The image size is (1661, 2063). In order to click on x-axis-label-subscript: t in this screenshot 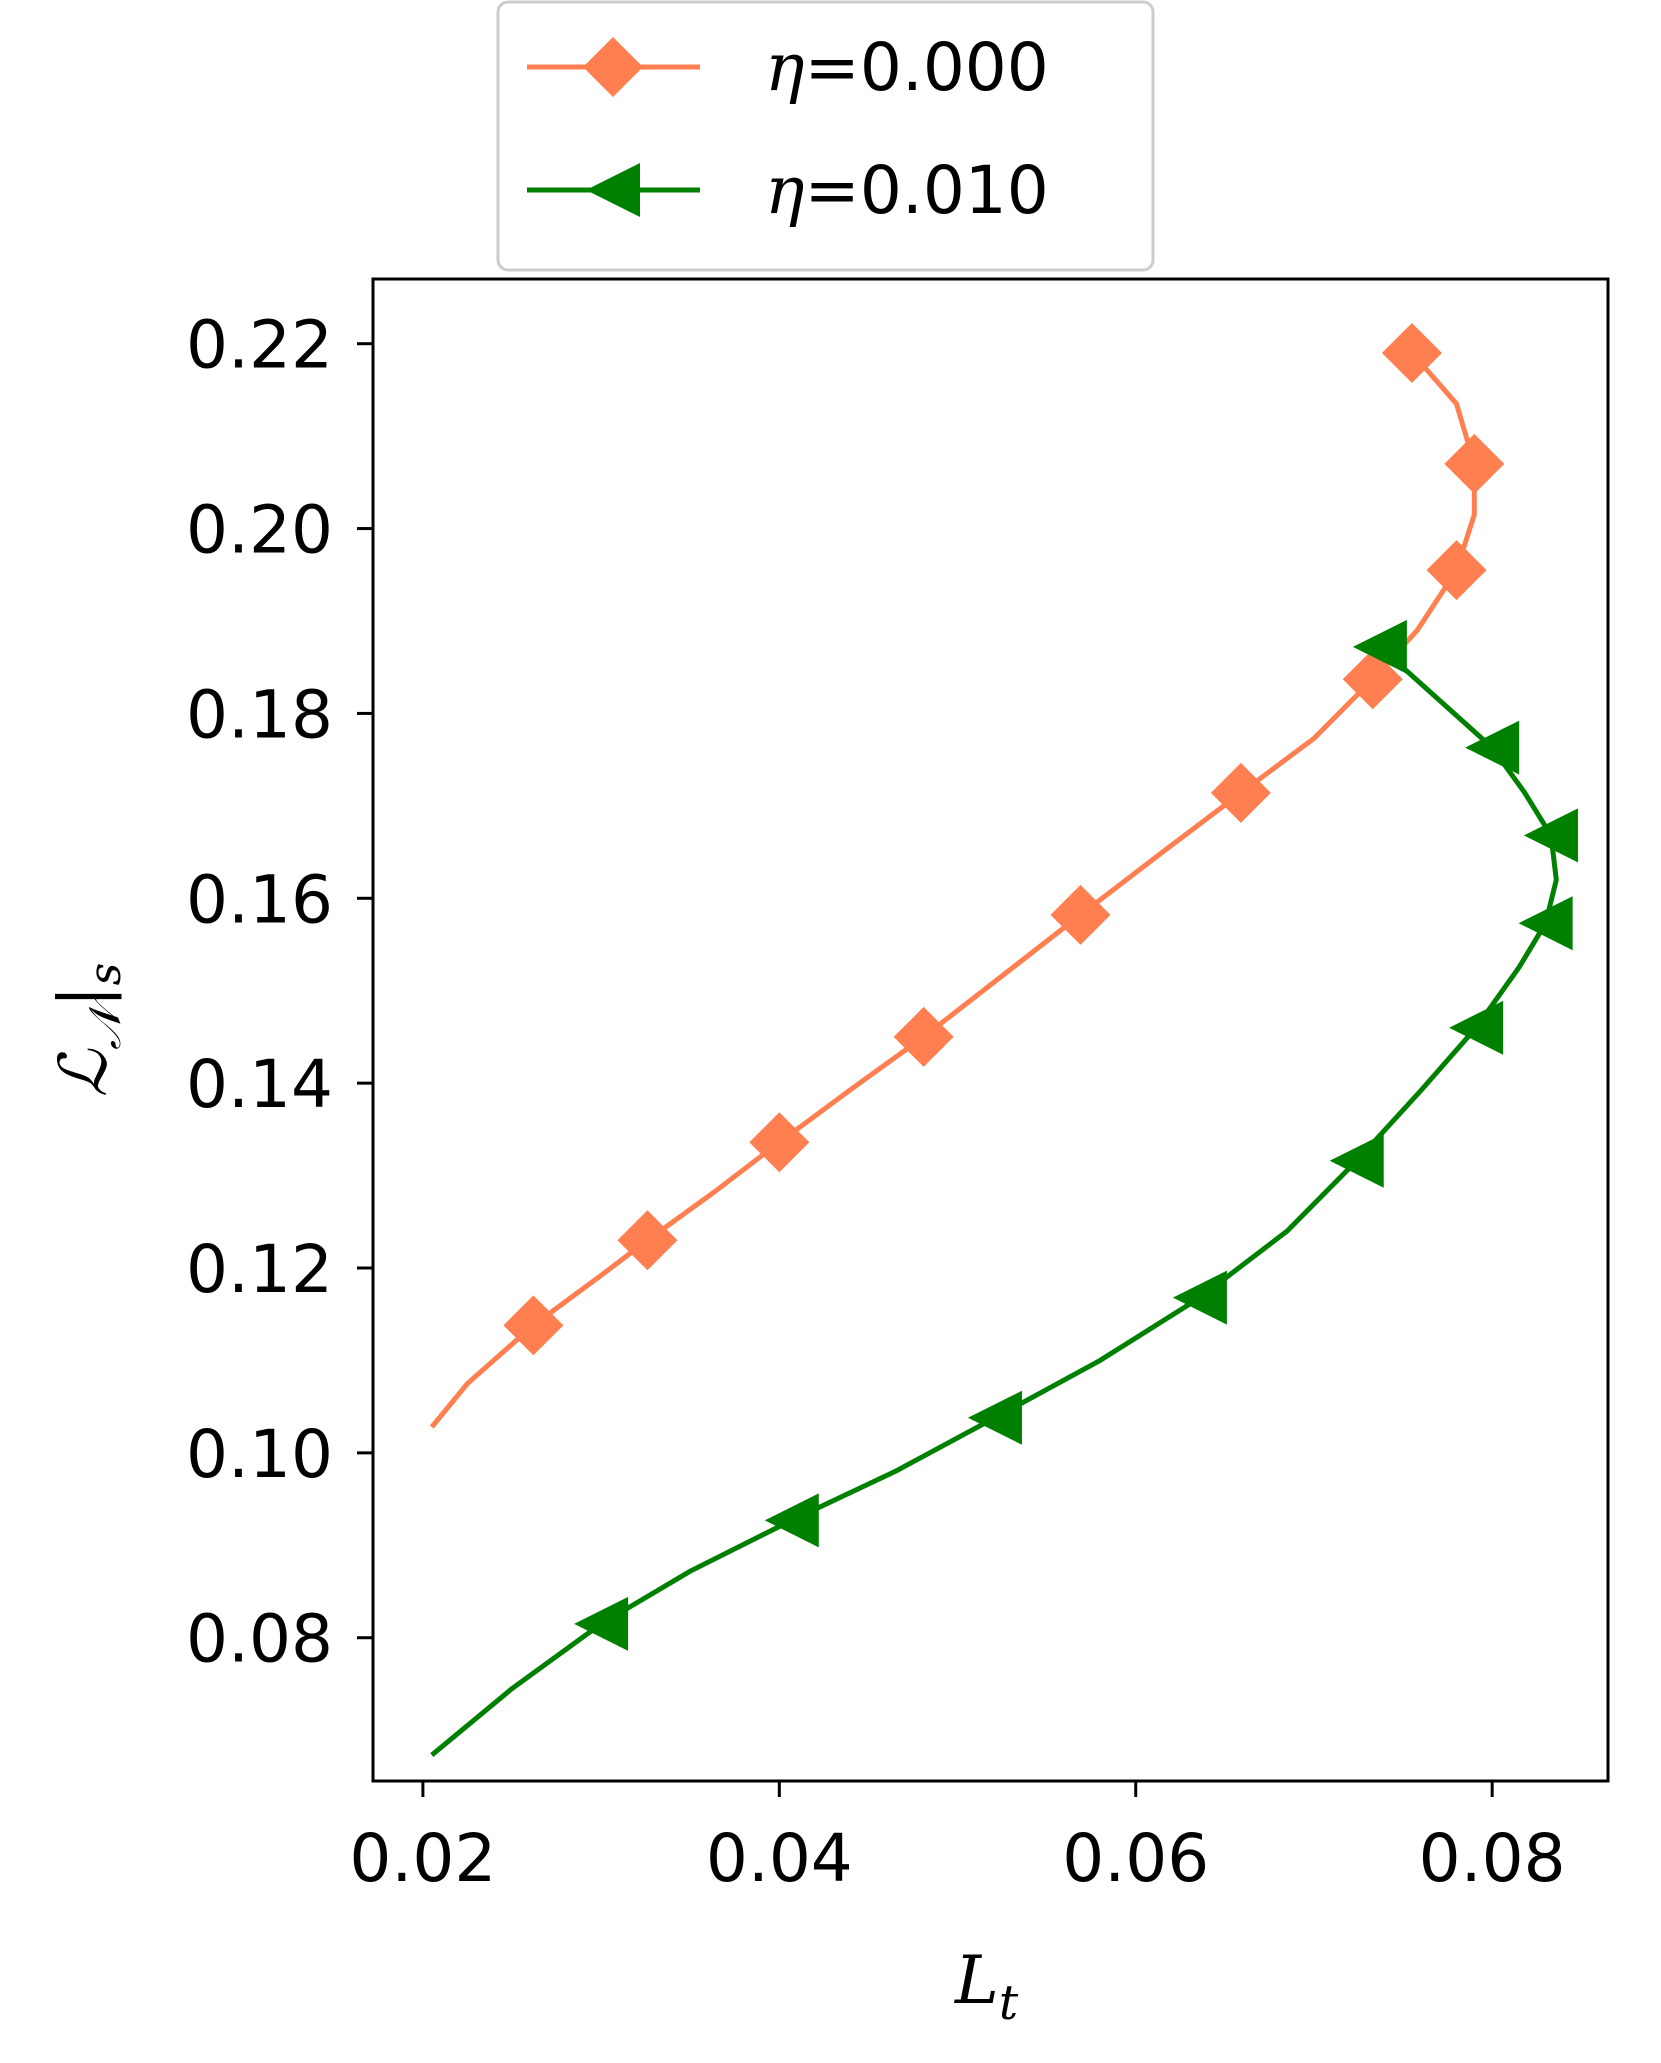, I will do `click(1009, 2003)`.